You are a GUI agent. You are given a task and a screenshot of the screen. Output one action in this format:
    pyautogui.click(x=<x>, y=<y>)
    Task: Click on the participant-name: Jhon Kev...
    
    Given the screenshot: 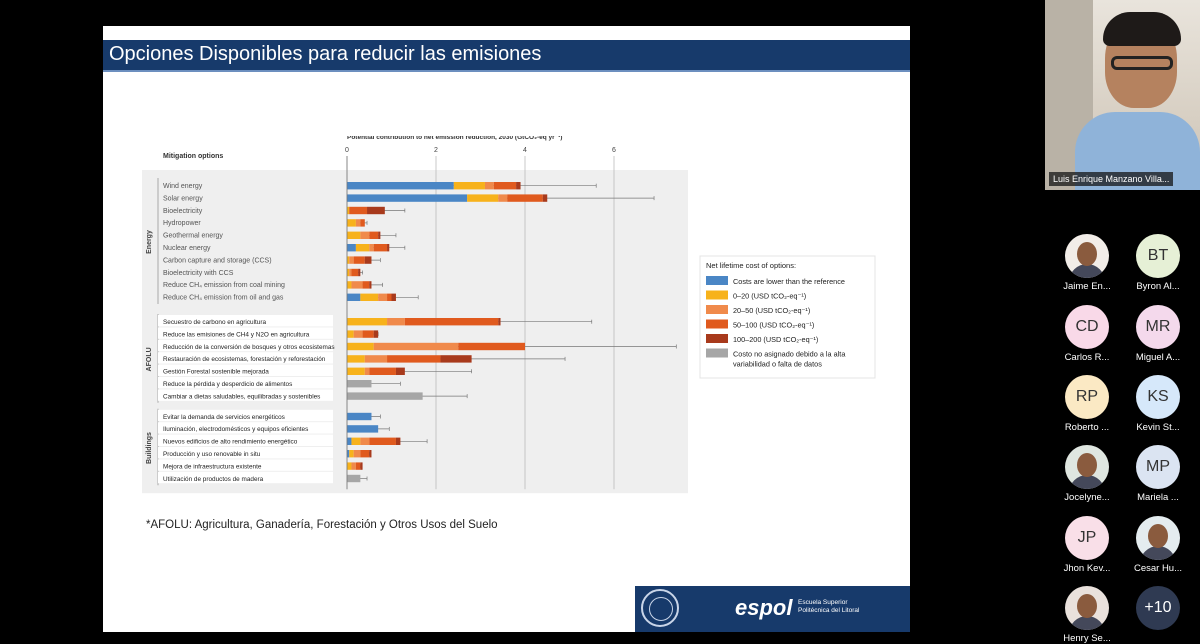 What is the action you would take?
    pyautogui.click(x=1087, y=568)
    